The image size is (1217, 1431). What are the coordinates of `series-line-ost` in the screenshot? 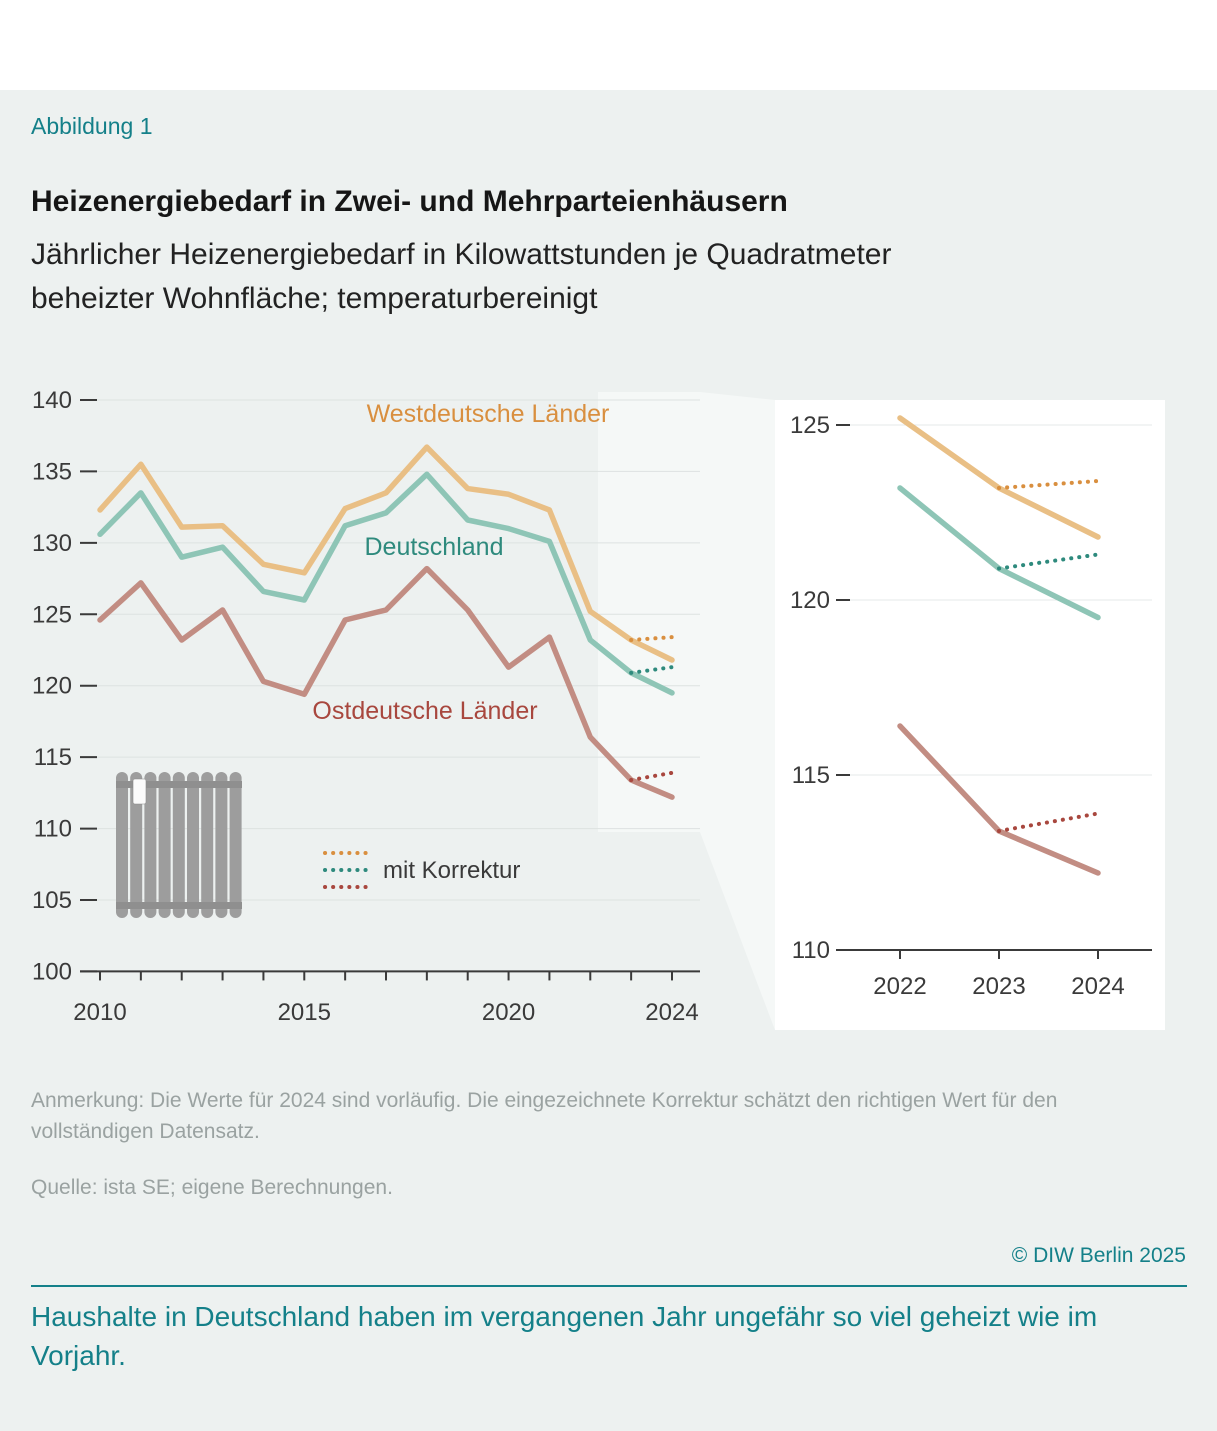 It's located at (386, 682).